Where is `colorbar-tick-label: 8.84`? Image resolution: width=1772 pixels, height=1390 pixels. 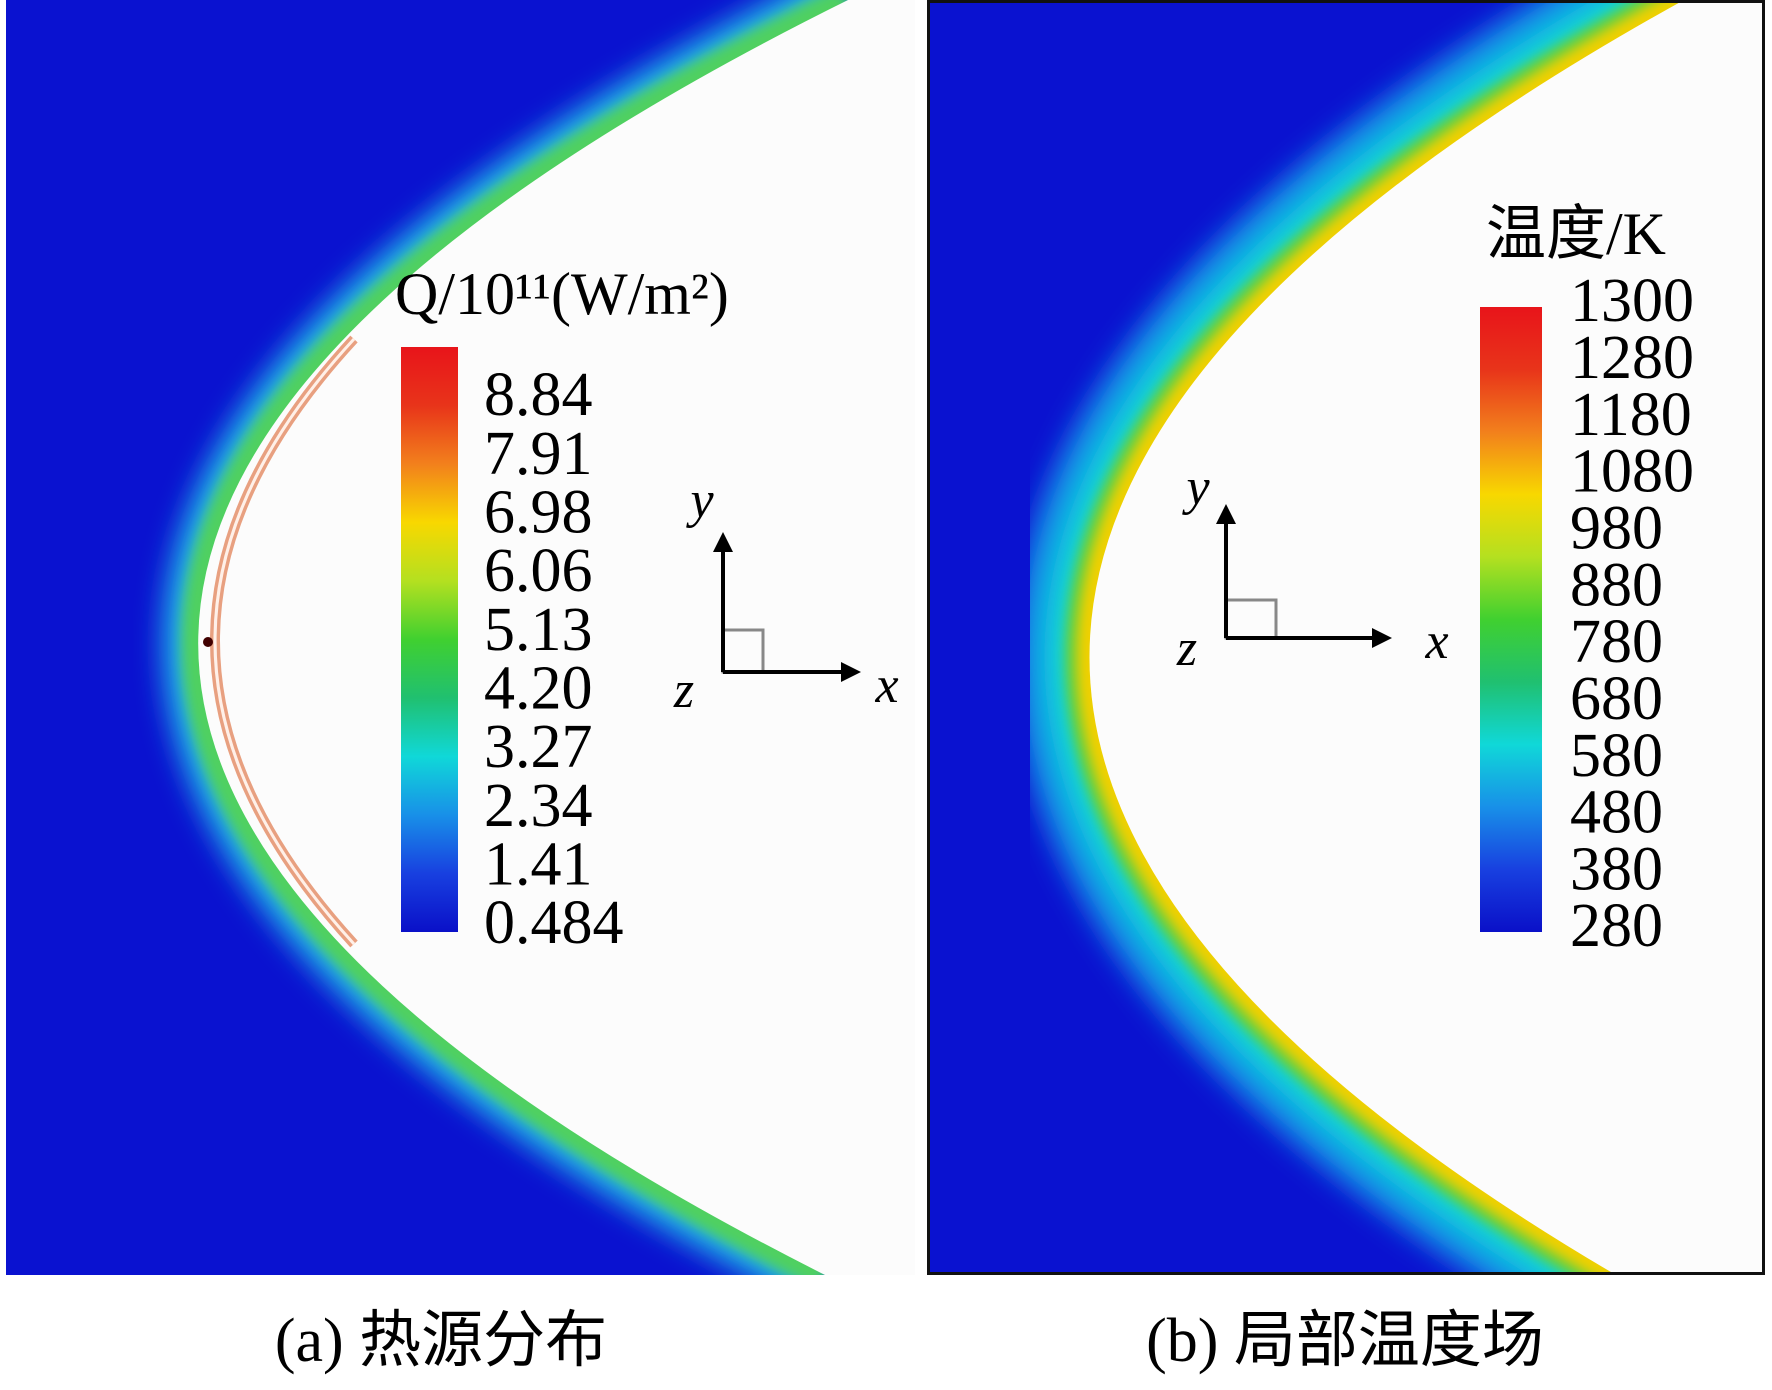 colorbar-tick-label: 8.84 is located at coordinates (538, 395).